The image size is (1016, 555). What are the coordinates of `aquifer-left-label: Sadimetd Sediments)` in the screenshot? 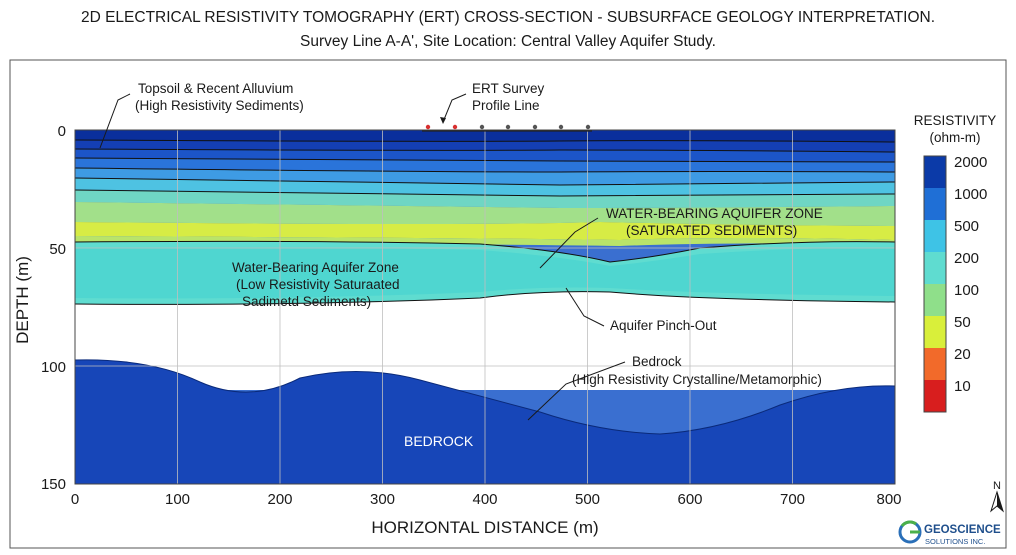 It's located at (306, 301).